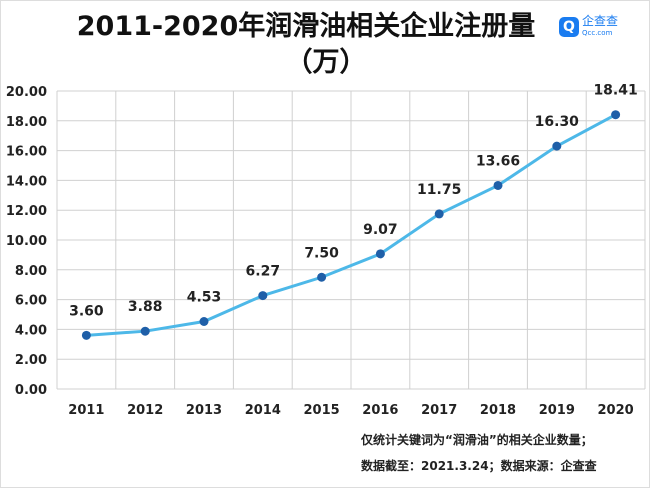 Image resolution: width=650 pixels, height=488 pixels. I want to click on x-tick-label: 2013, so click(204, 410).